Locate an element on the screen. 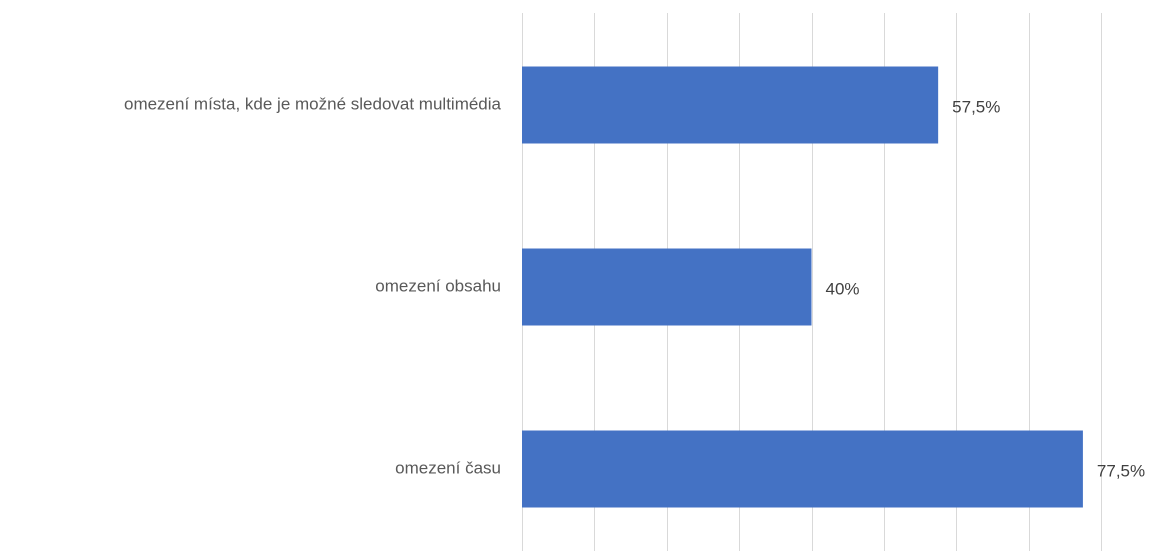 This screenshot has height=552, width=1162. data-label: 77,5% is located at coordinates (1121, 470).